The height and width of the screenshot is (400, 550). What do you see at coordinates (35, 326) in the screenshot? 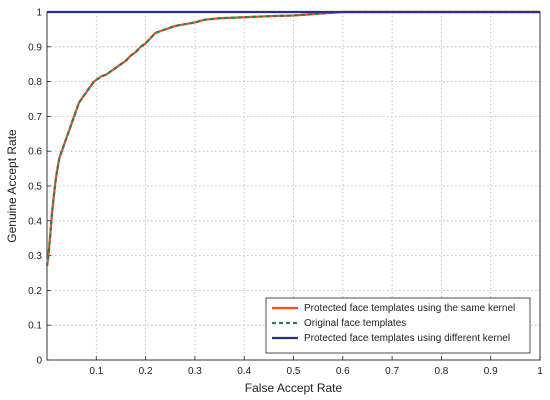
I see `y-tick-label: 0.1` at bounding box center [35, 326].